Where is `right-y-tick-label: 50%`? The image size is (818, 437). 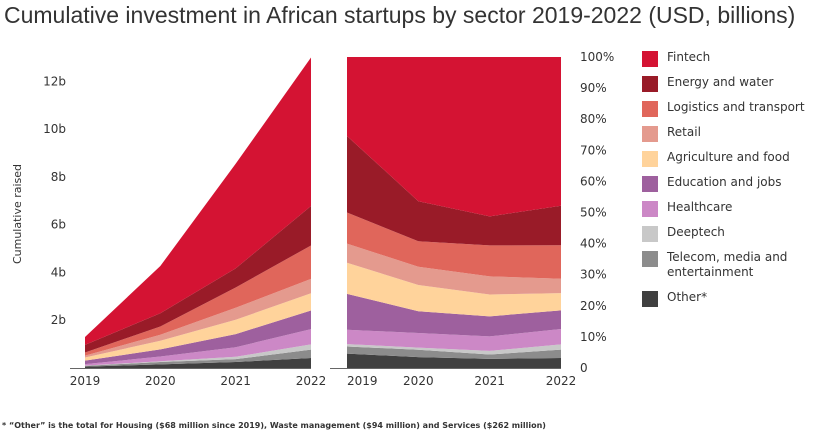 right-y-tick-label: 50% is located at coordinates (593, 213).